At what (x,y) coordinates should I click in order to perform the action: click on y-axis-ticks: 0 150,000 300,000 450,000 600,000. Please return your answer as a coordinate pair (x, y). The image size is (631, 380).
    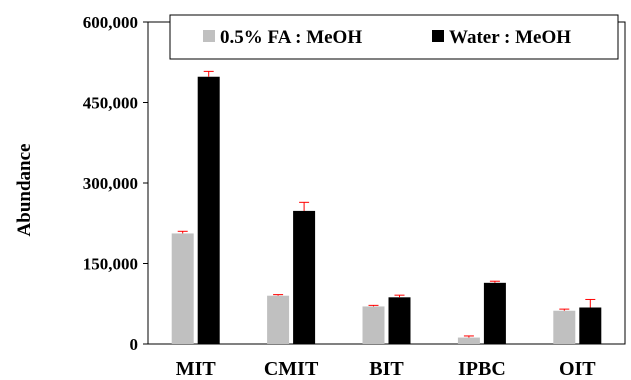
    Looking at the image, I should click on (115, 183).